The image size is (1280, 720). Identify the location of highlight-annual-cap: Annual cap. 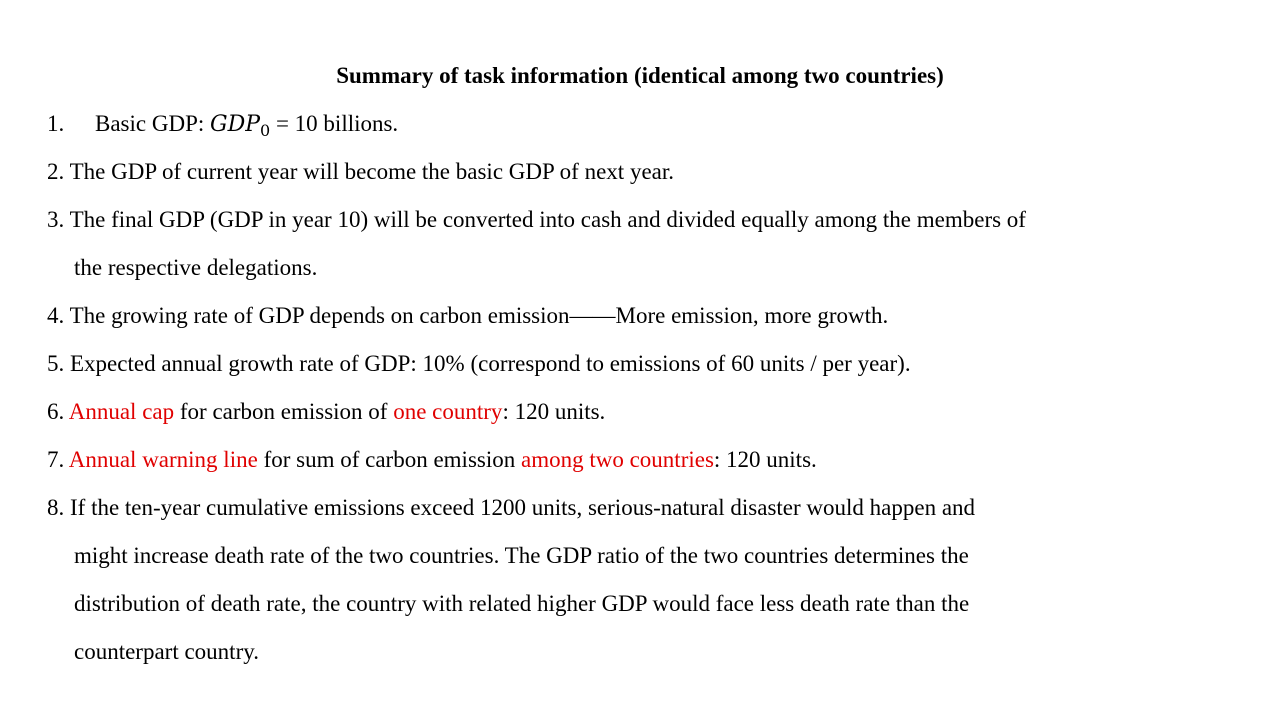
(121, 411).